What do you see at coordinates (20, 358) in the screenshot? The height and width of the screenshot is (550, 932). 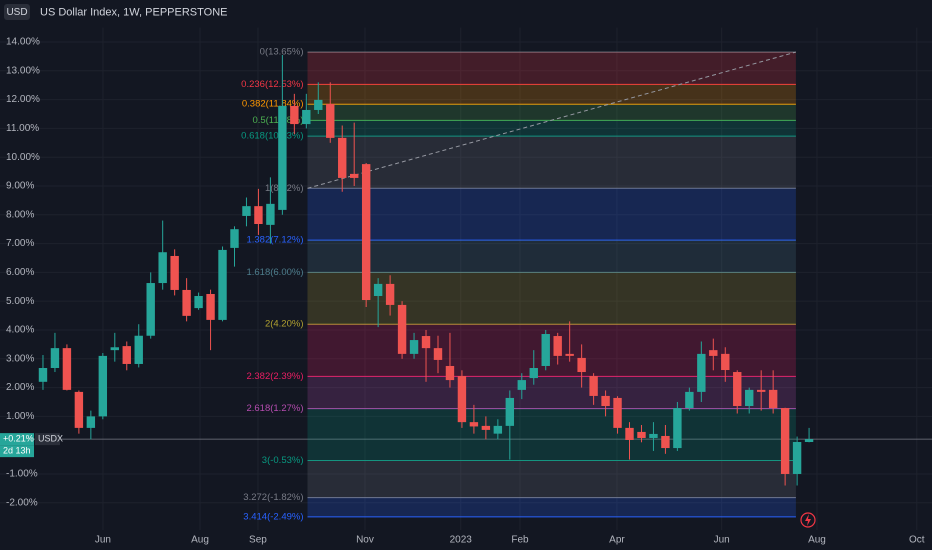 I see `y-tick-label: 3.00%` at bounding box center [20, 358].